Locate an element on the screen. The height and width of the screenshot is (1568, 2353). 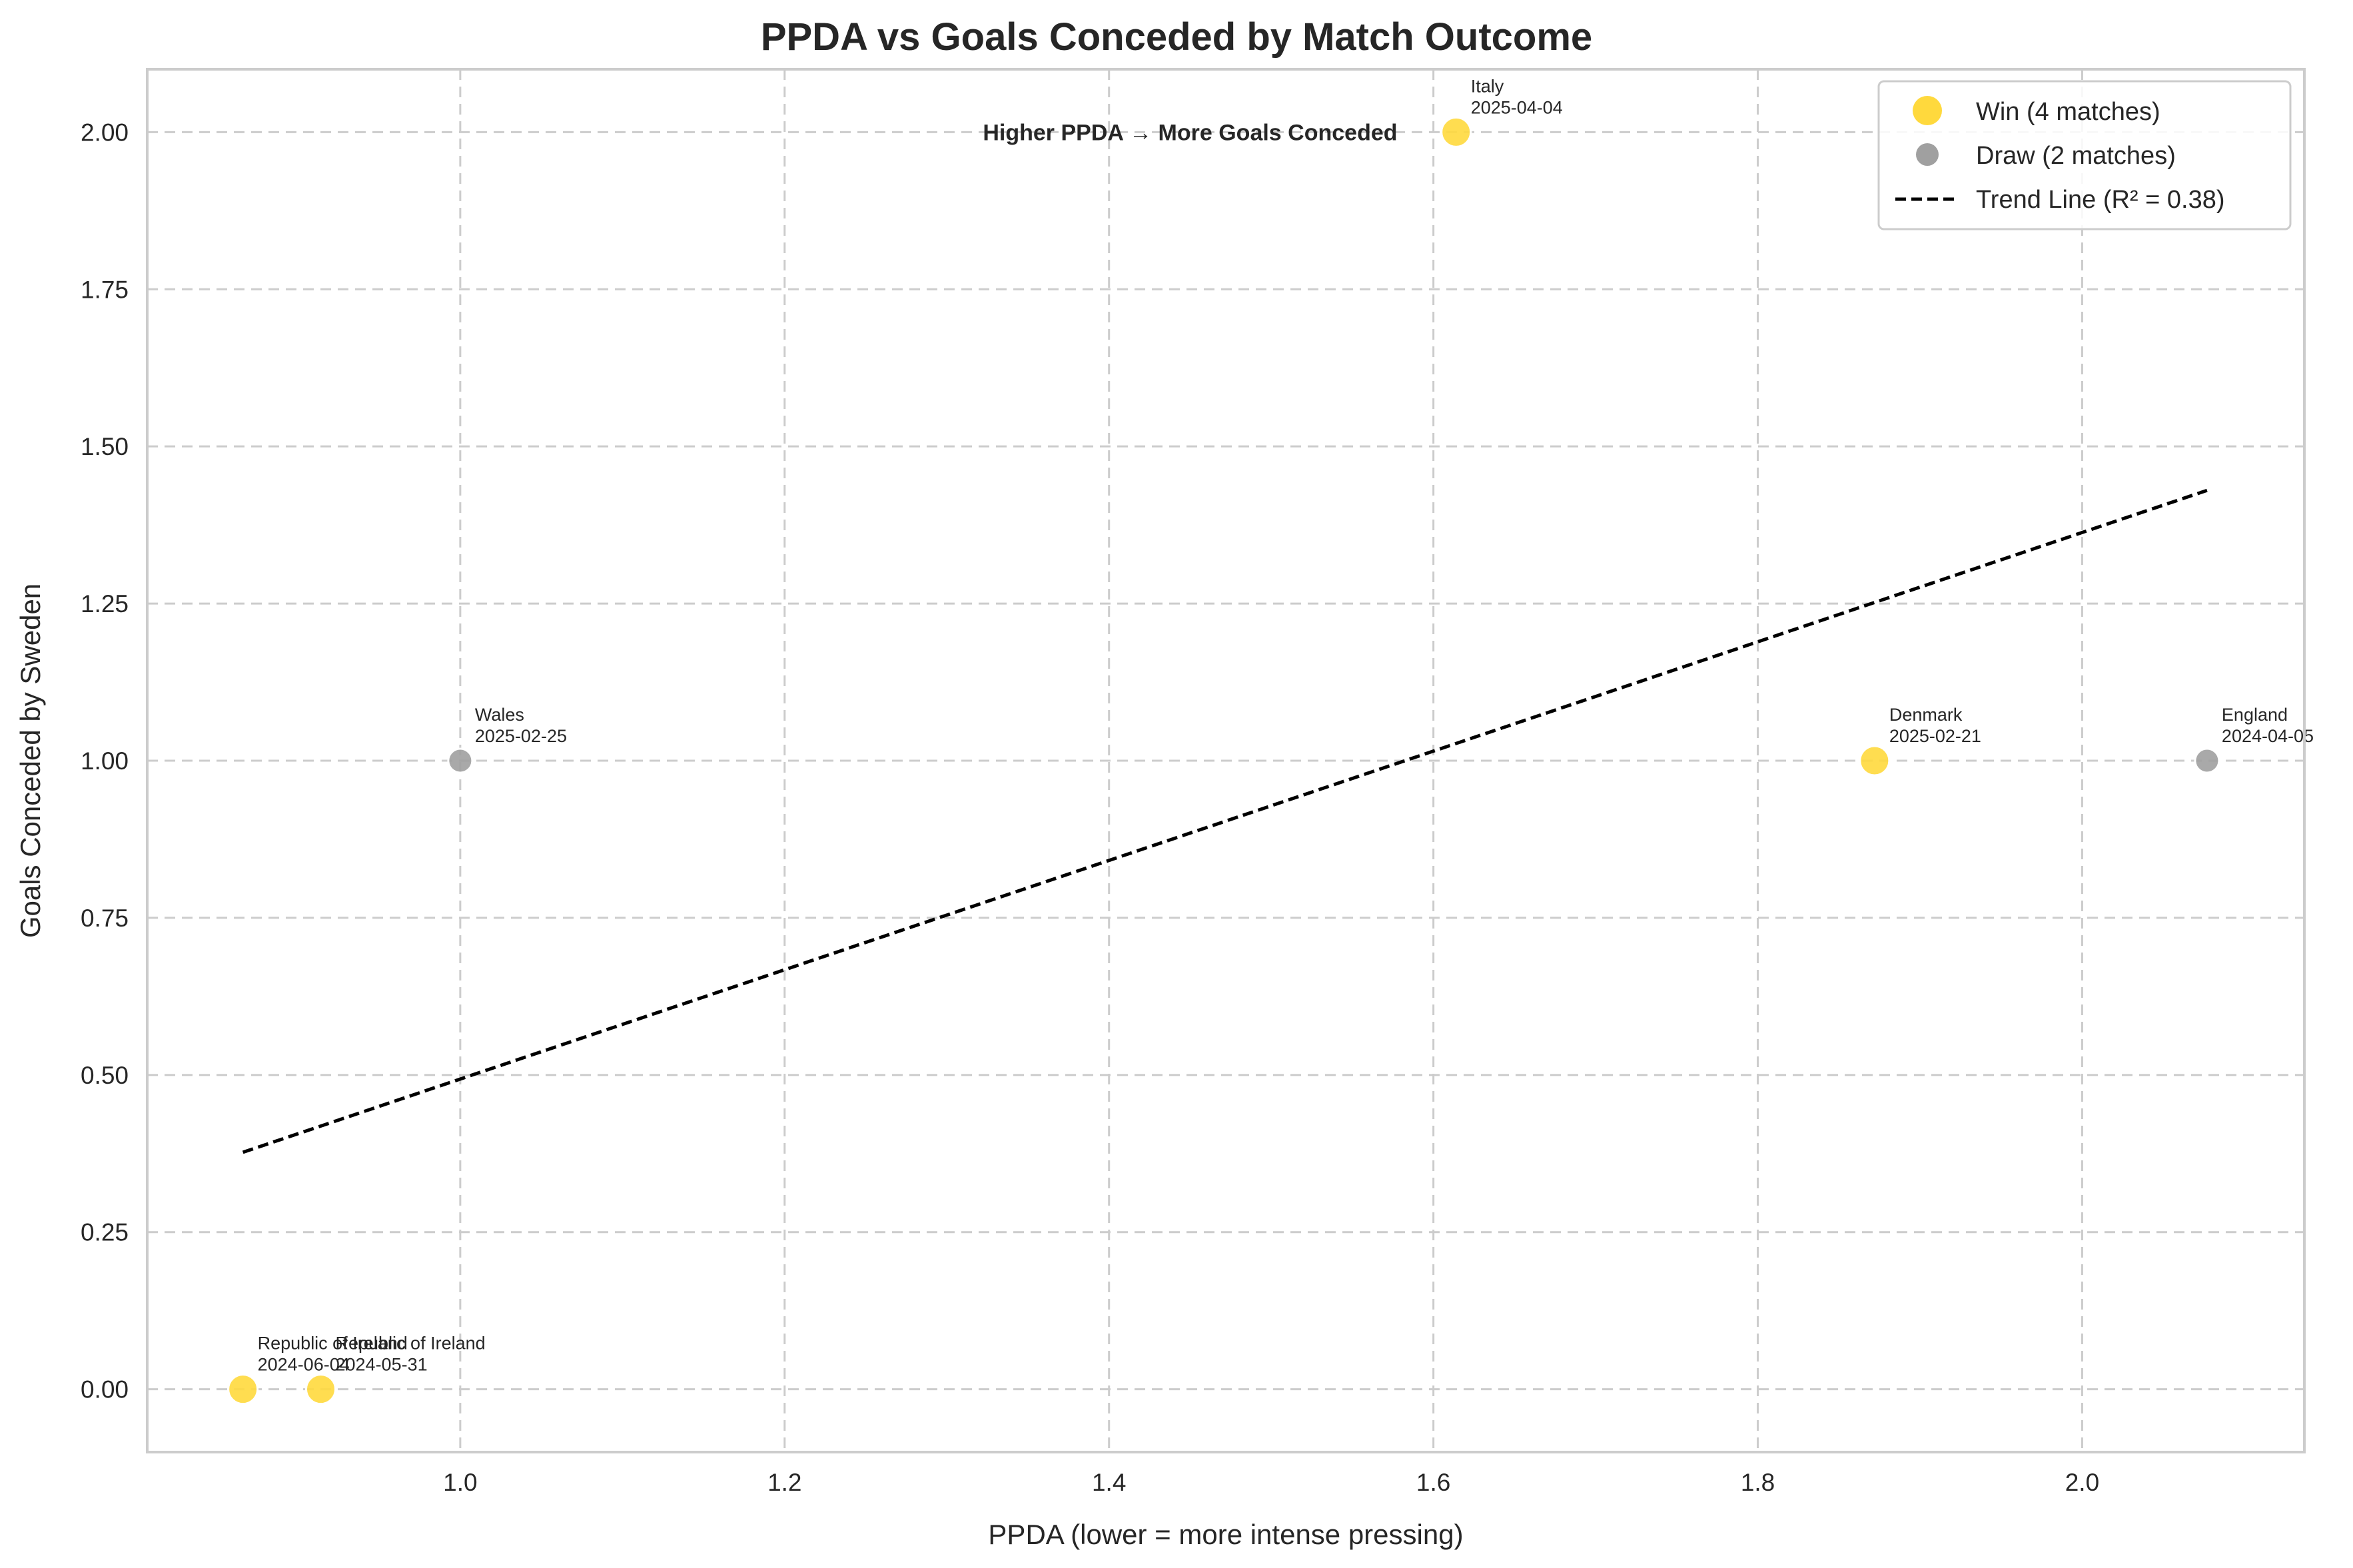
legend-draw-label: Draw (2 matches) is located at coordinates (2076, 156).